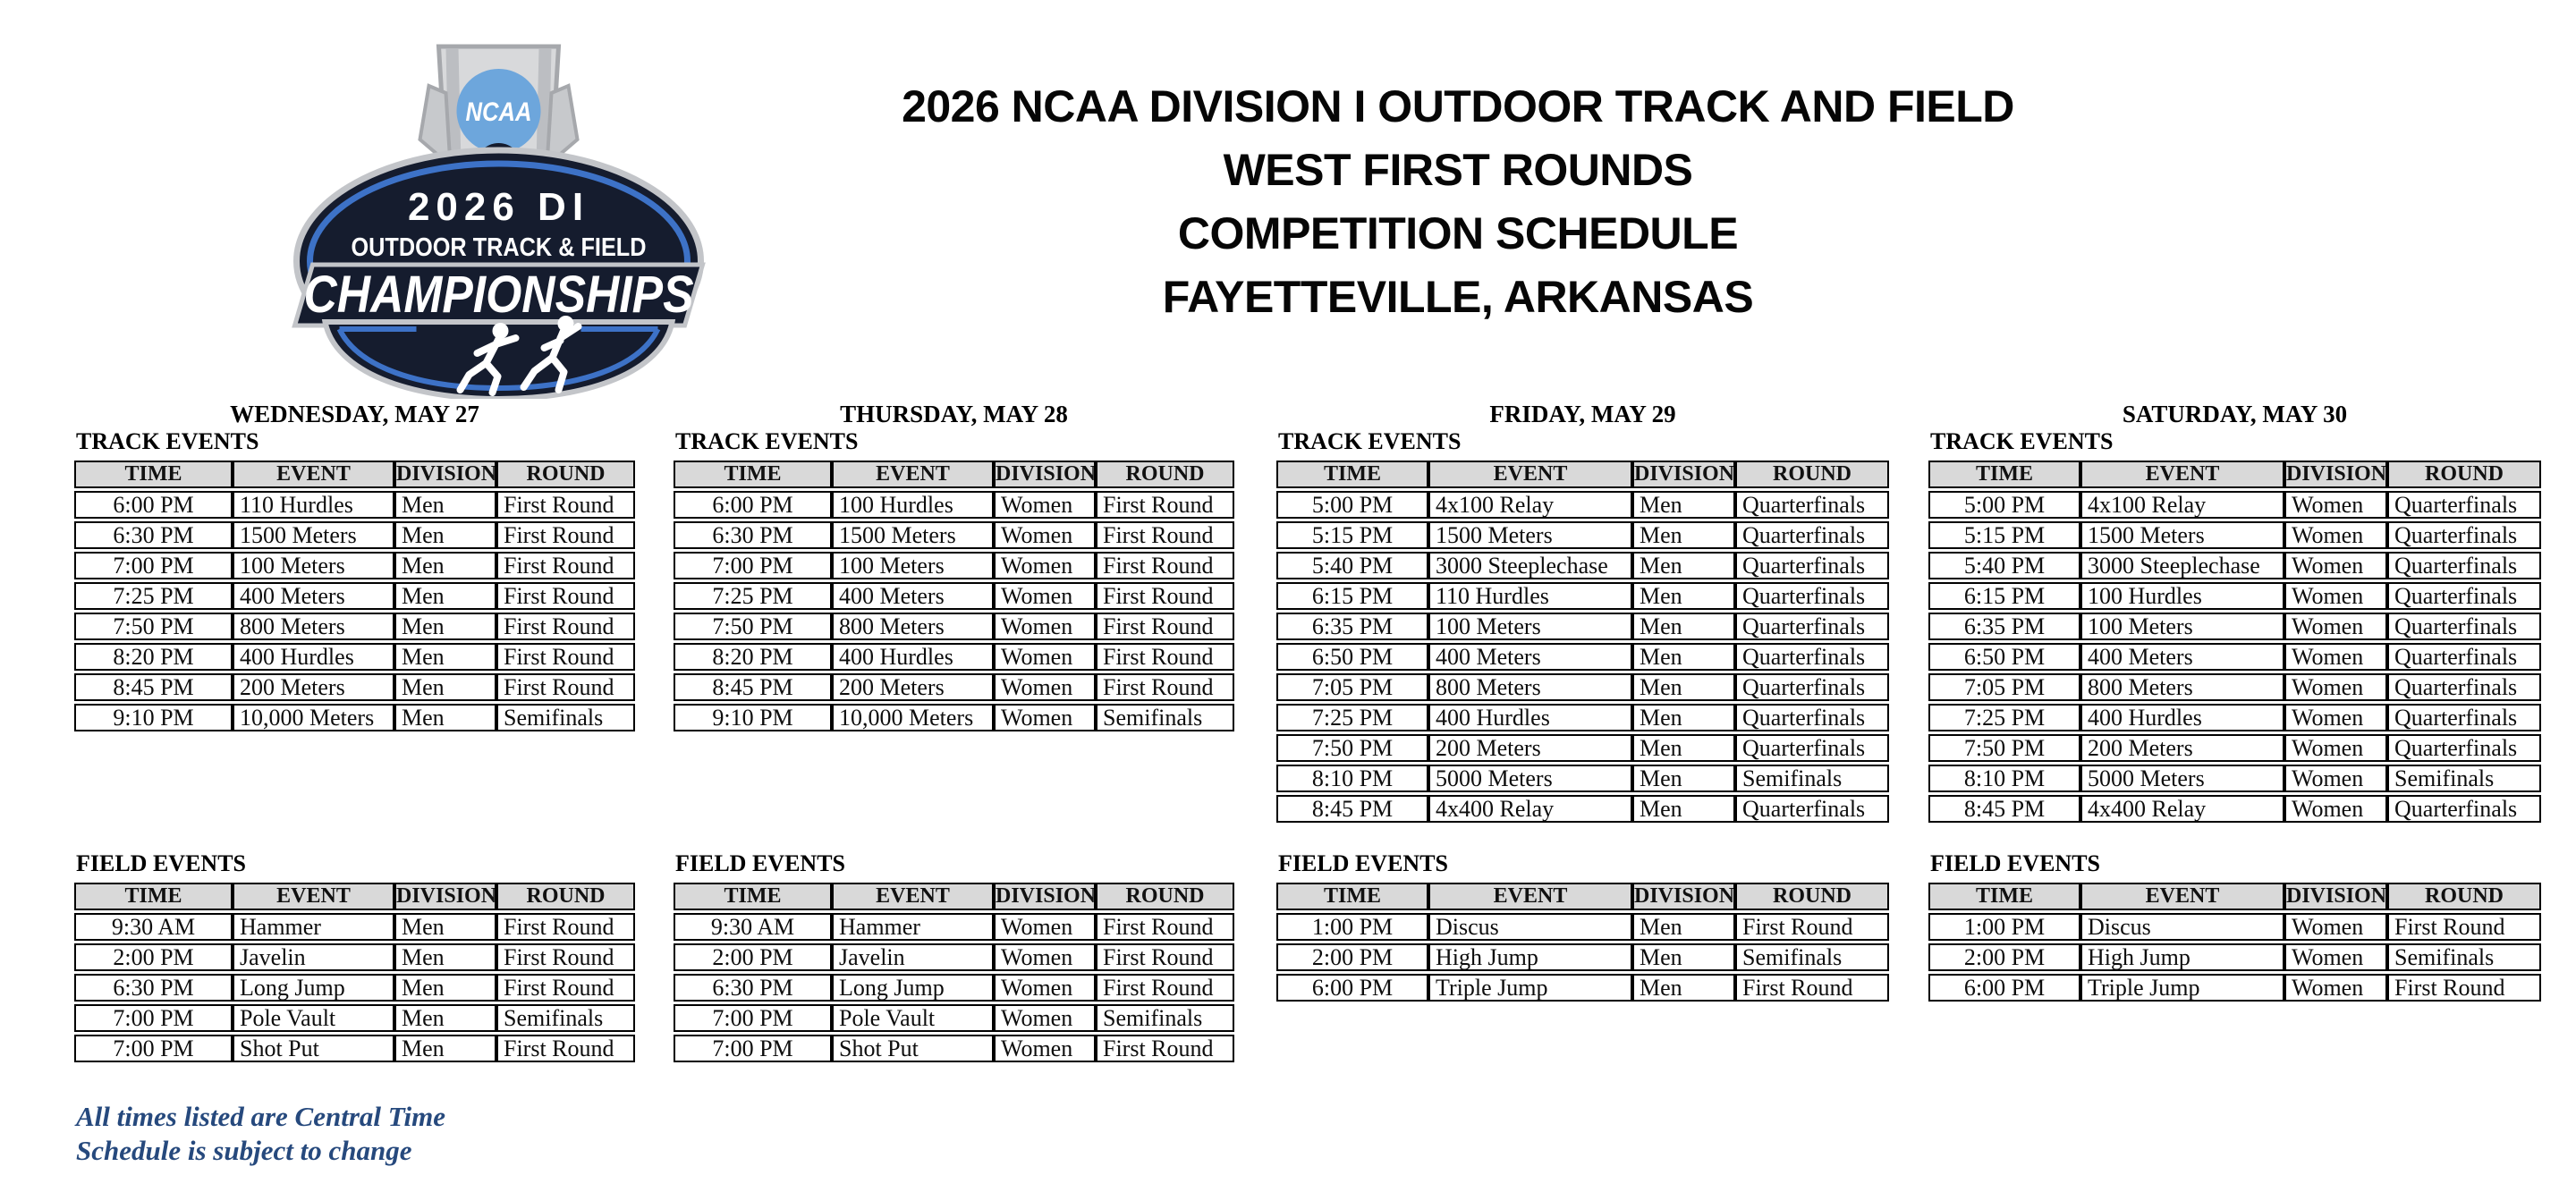  Describe the element at coordinates (354, 565) in the screenshot. I see `table-row: 7:00 PM 100 Meters Men First Round` at that location.